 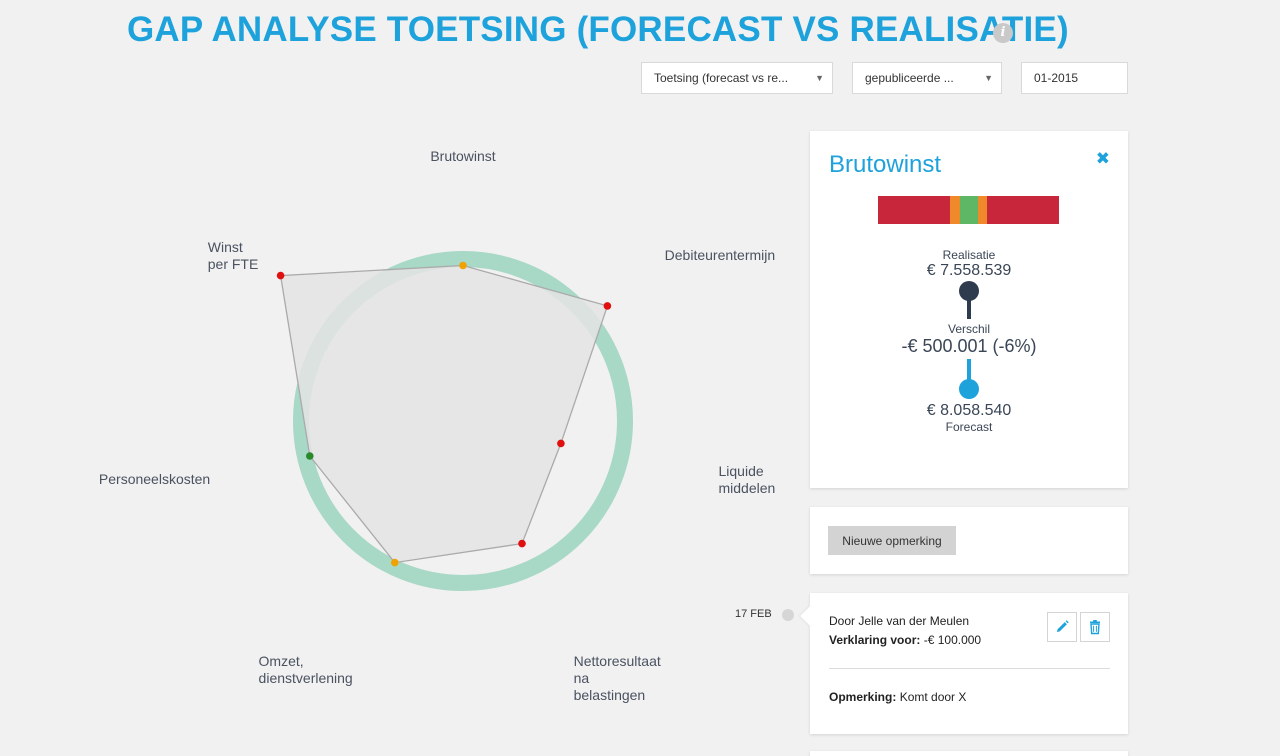 I want to click on realisatie-marker-stem, so click(x=969, y=308).